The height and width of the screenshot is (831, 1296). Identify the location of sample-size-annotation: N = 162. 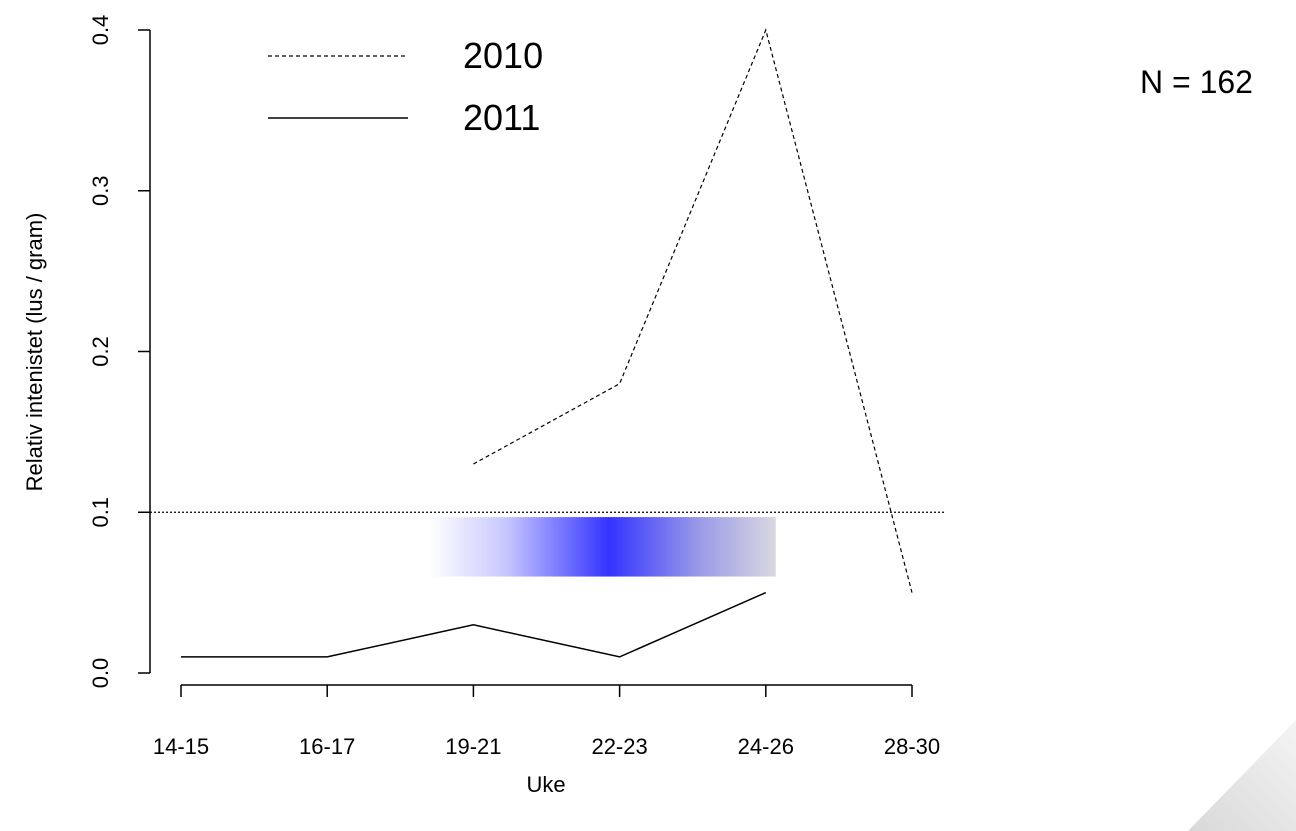
(1196, 82).